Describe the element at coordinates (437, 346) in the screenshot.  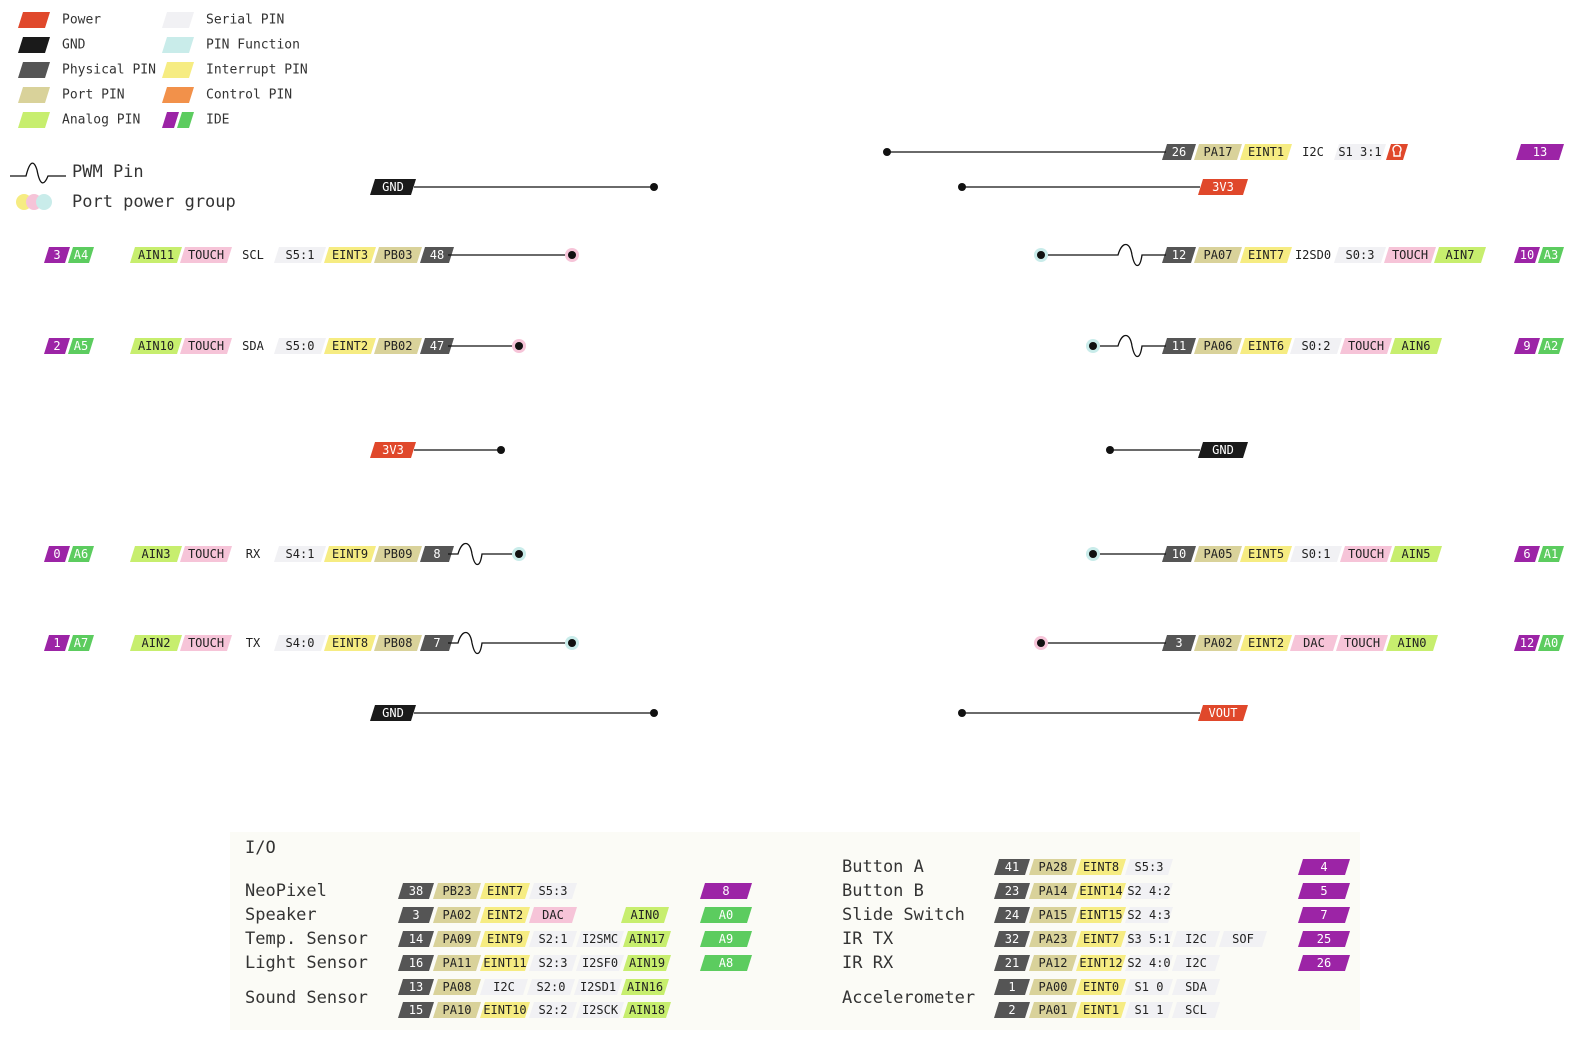
I see `physical-cell: 47` at that location.